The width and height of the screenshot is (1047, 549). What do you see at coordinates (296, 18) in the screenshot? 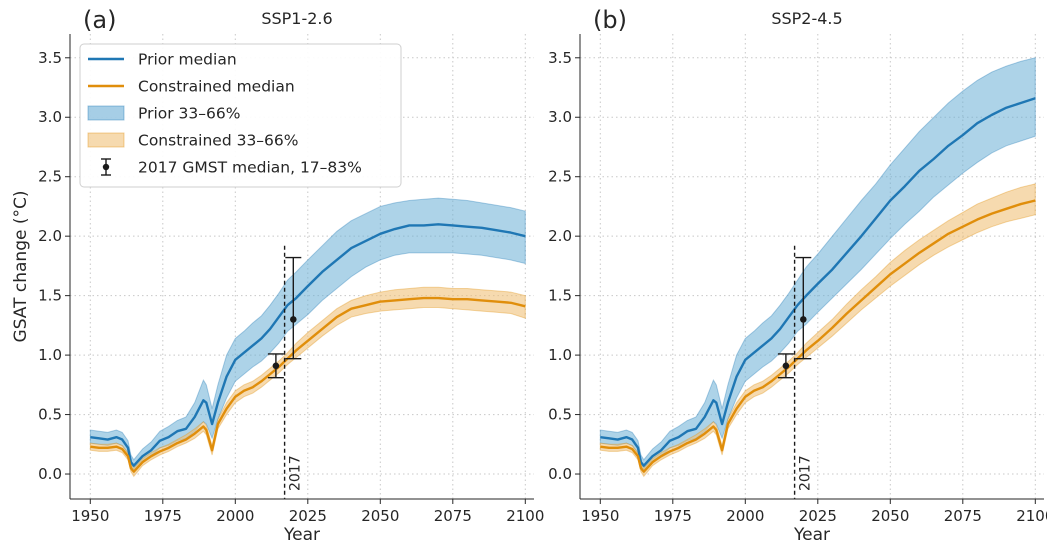
I see `panel-title: SSP1-2.6` at bounding box center [296, 18].